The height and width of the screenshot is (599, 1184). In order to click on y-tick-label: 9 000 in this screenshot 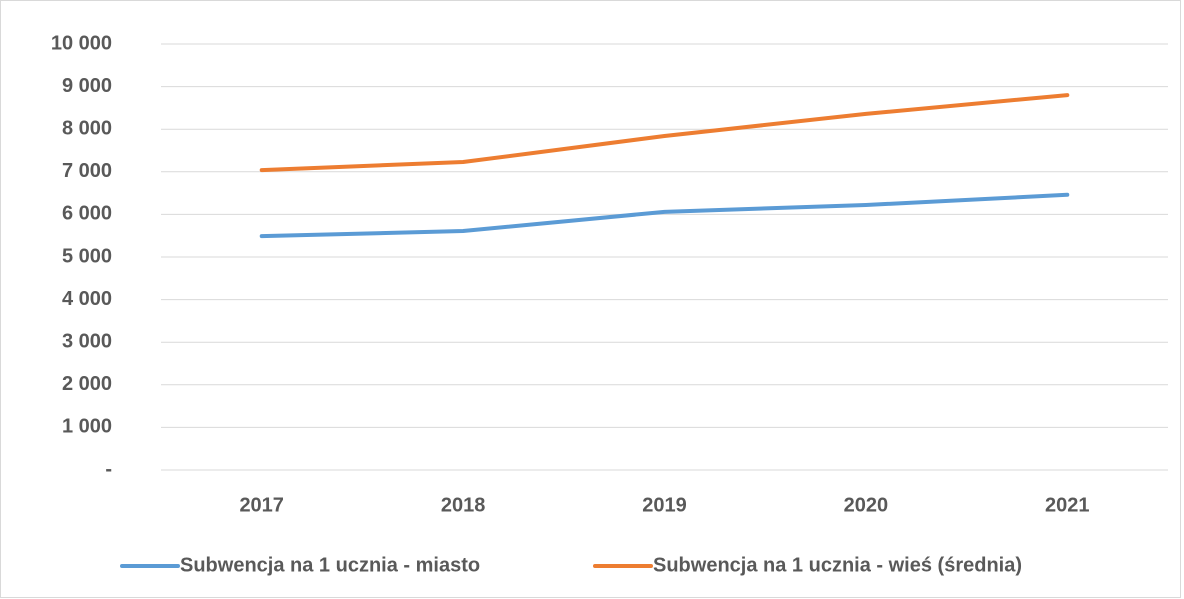, I will do `click(87, 86)`.